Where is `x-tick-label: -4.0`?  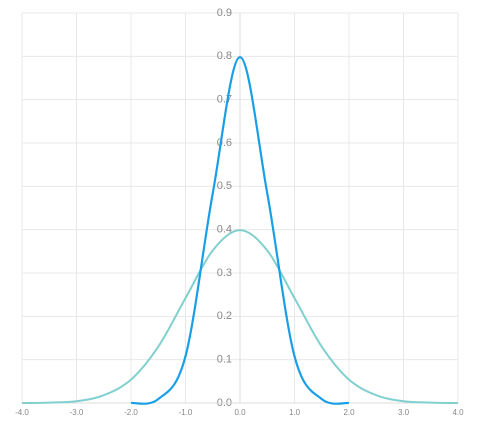 x-tick-label: -4.0 is located at coordinates (22, 412).